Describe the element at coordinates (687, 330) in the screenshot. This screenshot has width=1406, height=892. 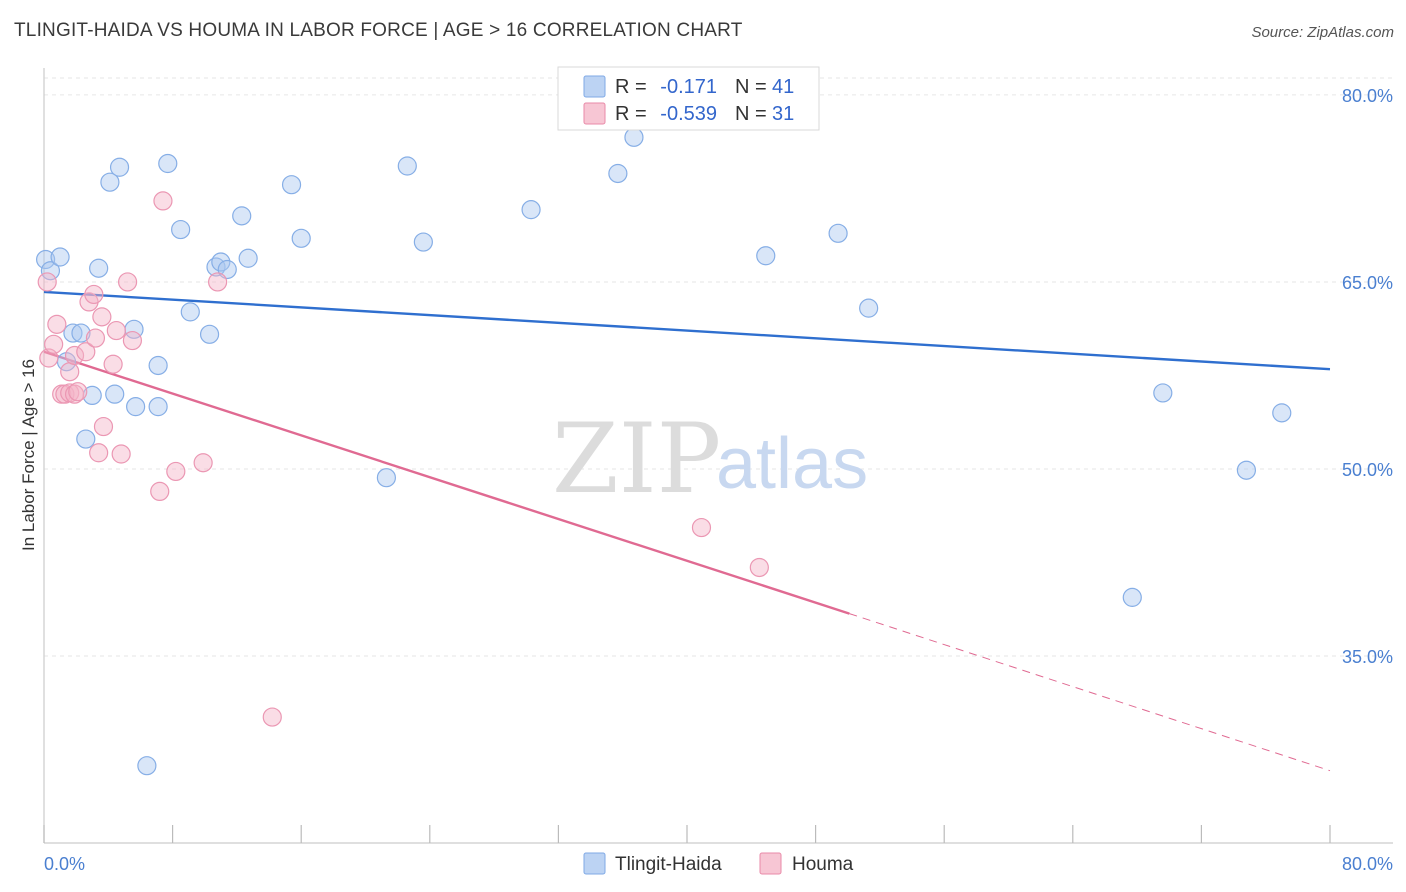
I see `trendline-tlingit-haida-solid` at that location.